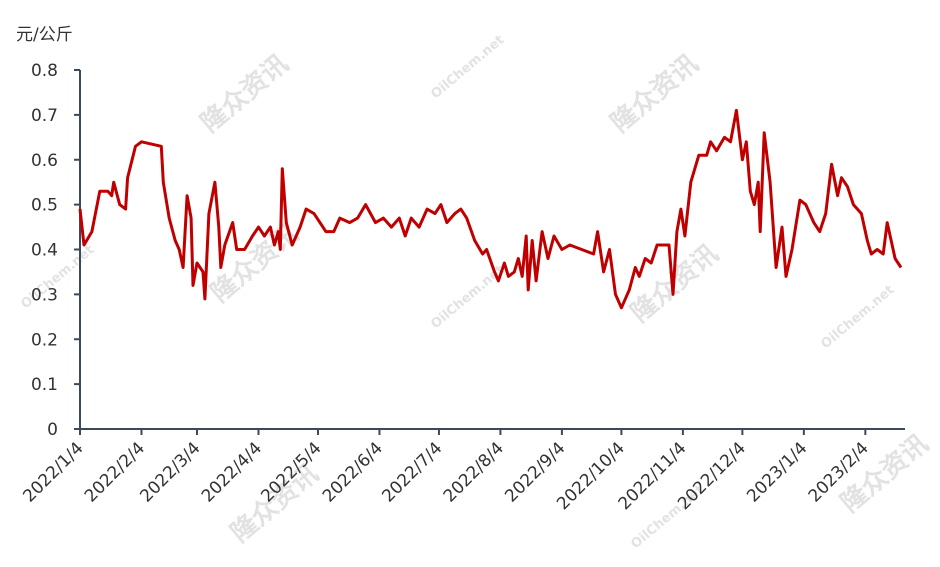 The image size is (940, 567). Describe the element at coordinates (412, 472) in the screenshot. I see `x-tick-label: 2022/7/4` at that location.